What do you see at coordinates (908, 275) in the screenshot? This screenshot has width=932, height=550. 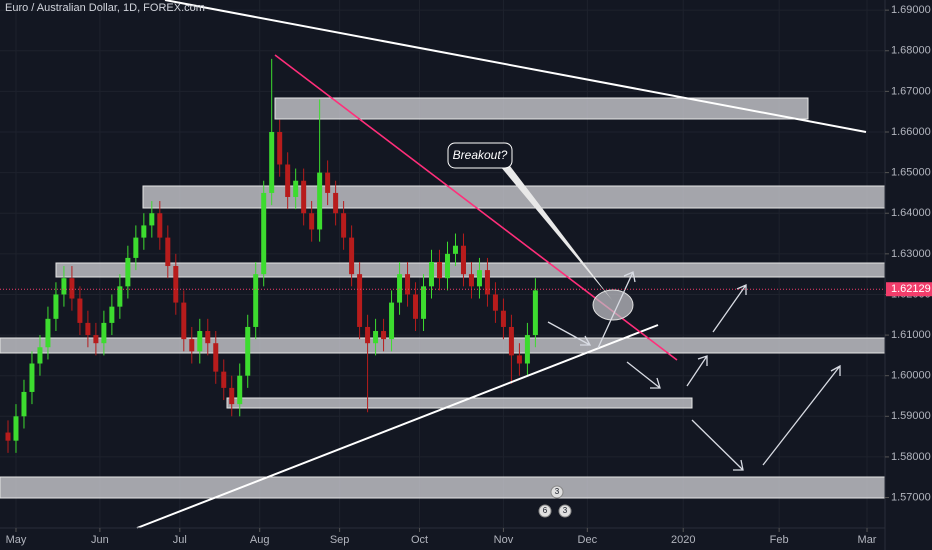 I see `price-axis` at bounding box center [908, 275].